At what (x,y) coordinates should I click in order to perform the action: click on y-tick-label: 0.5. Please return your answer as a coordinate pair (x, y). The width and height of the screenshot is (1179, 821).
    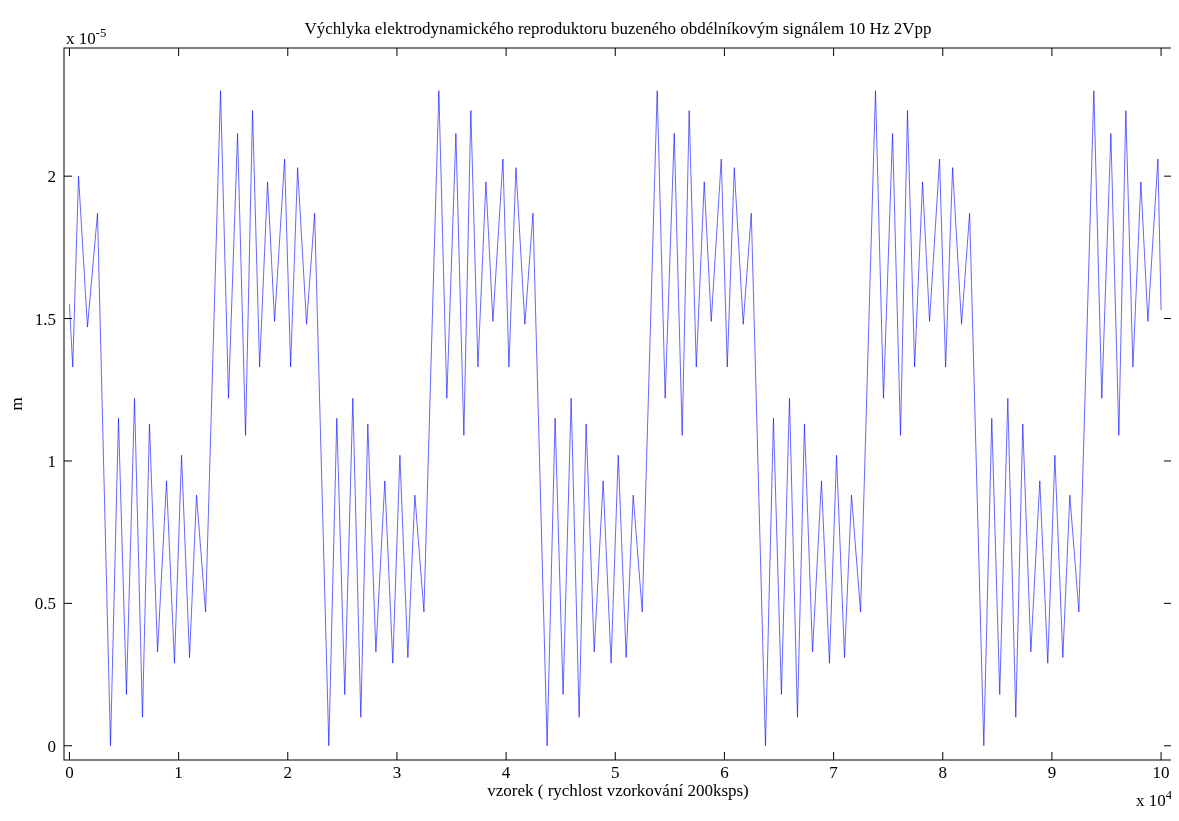
    Looking at the image, I should click on (45, 604).